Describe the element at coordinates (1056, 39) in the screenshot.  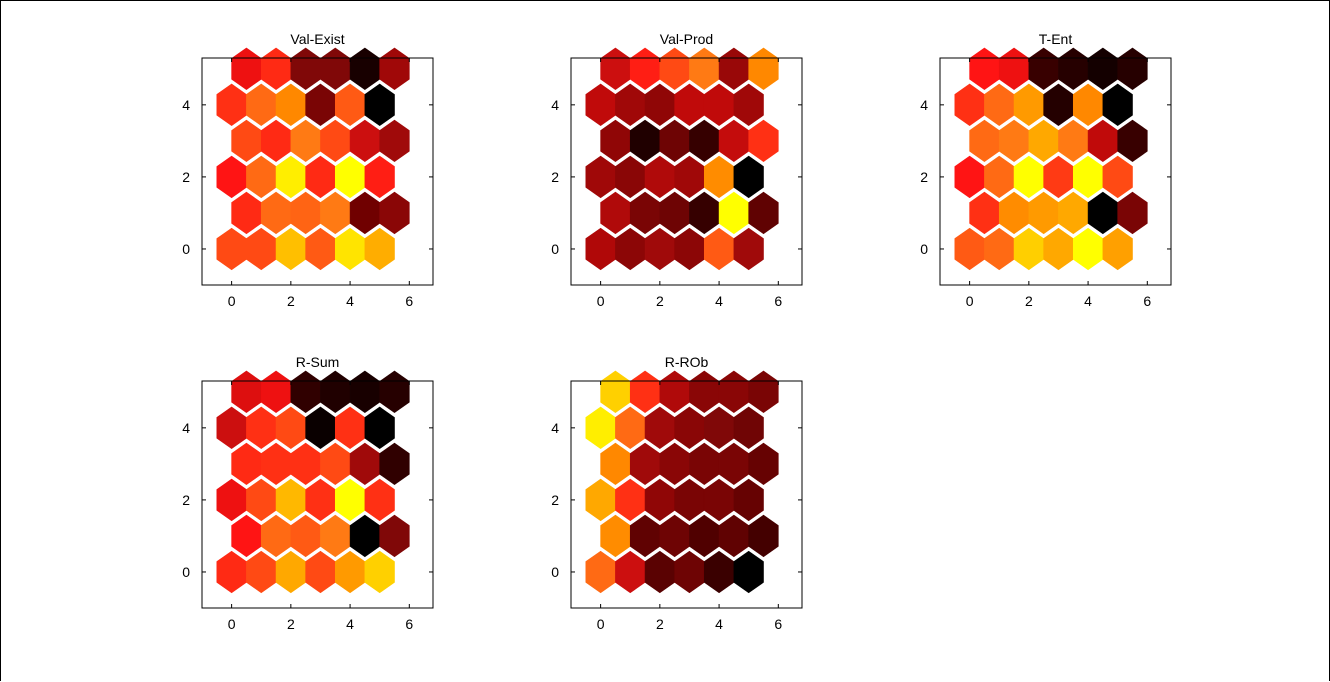
I see `subplot-title: T-Ent` at that location.